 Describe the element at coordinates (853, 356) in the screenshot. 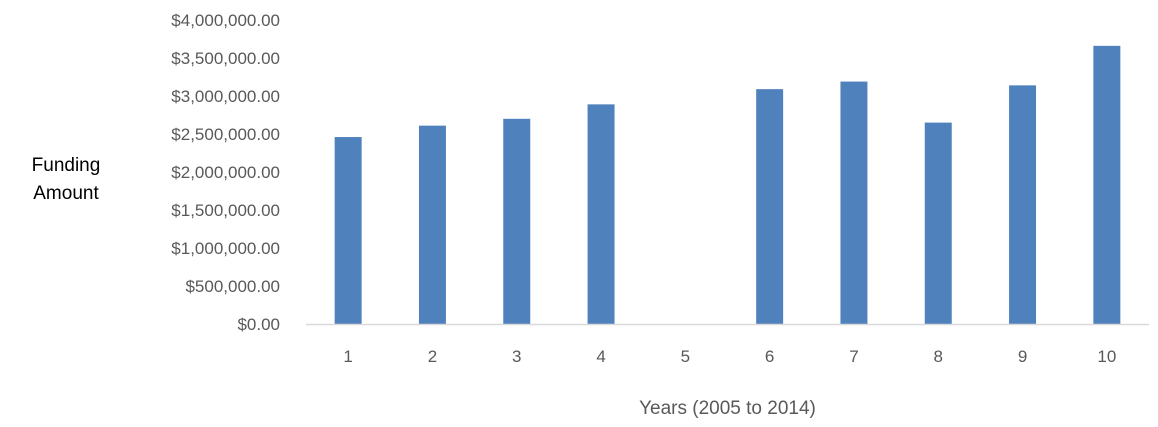

I see `x-tick-label: 7` at that location.